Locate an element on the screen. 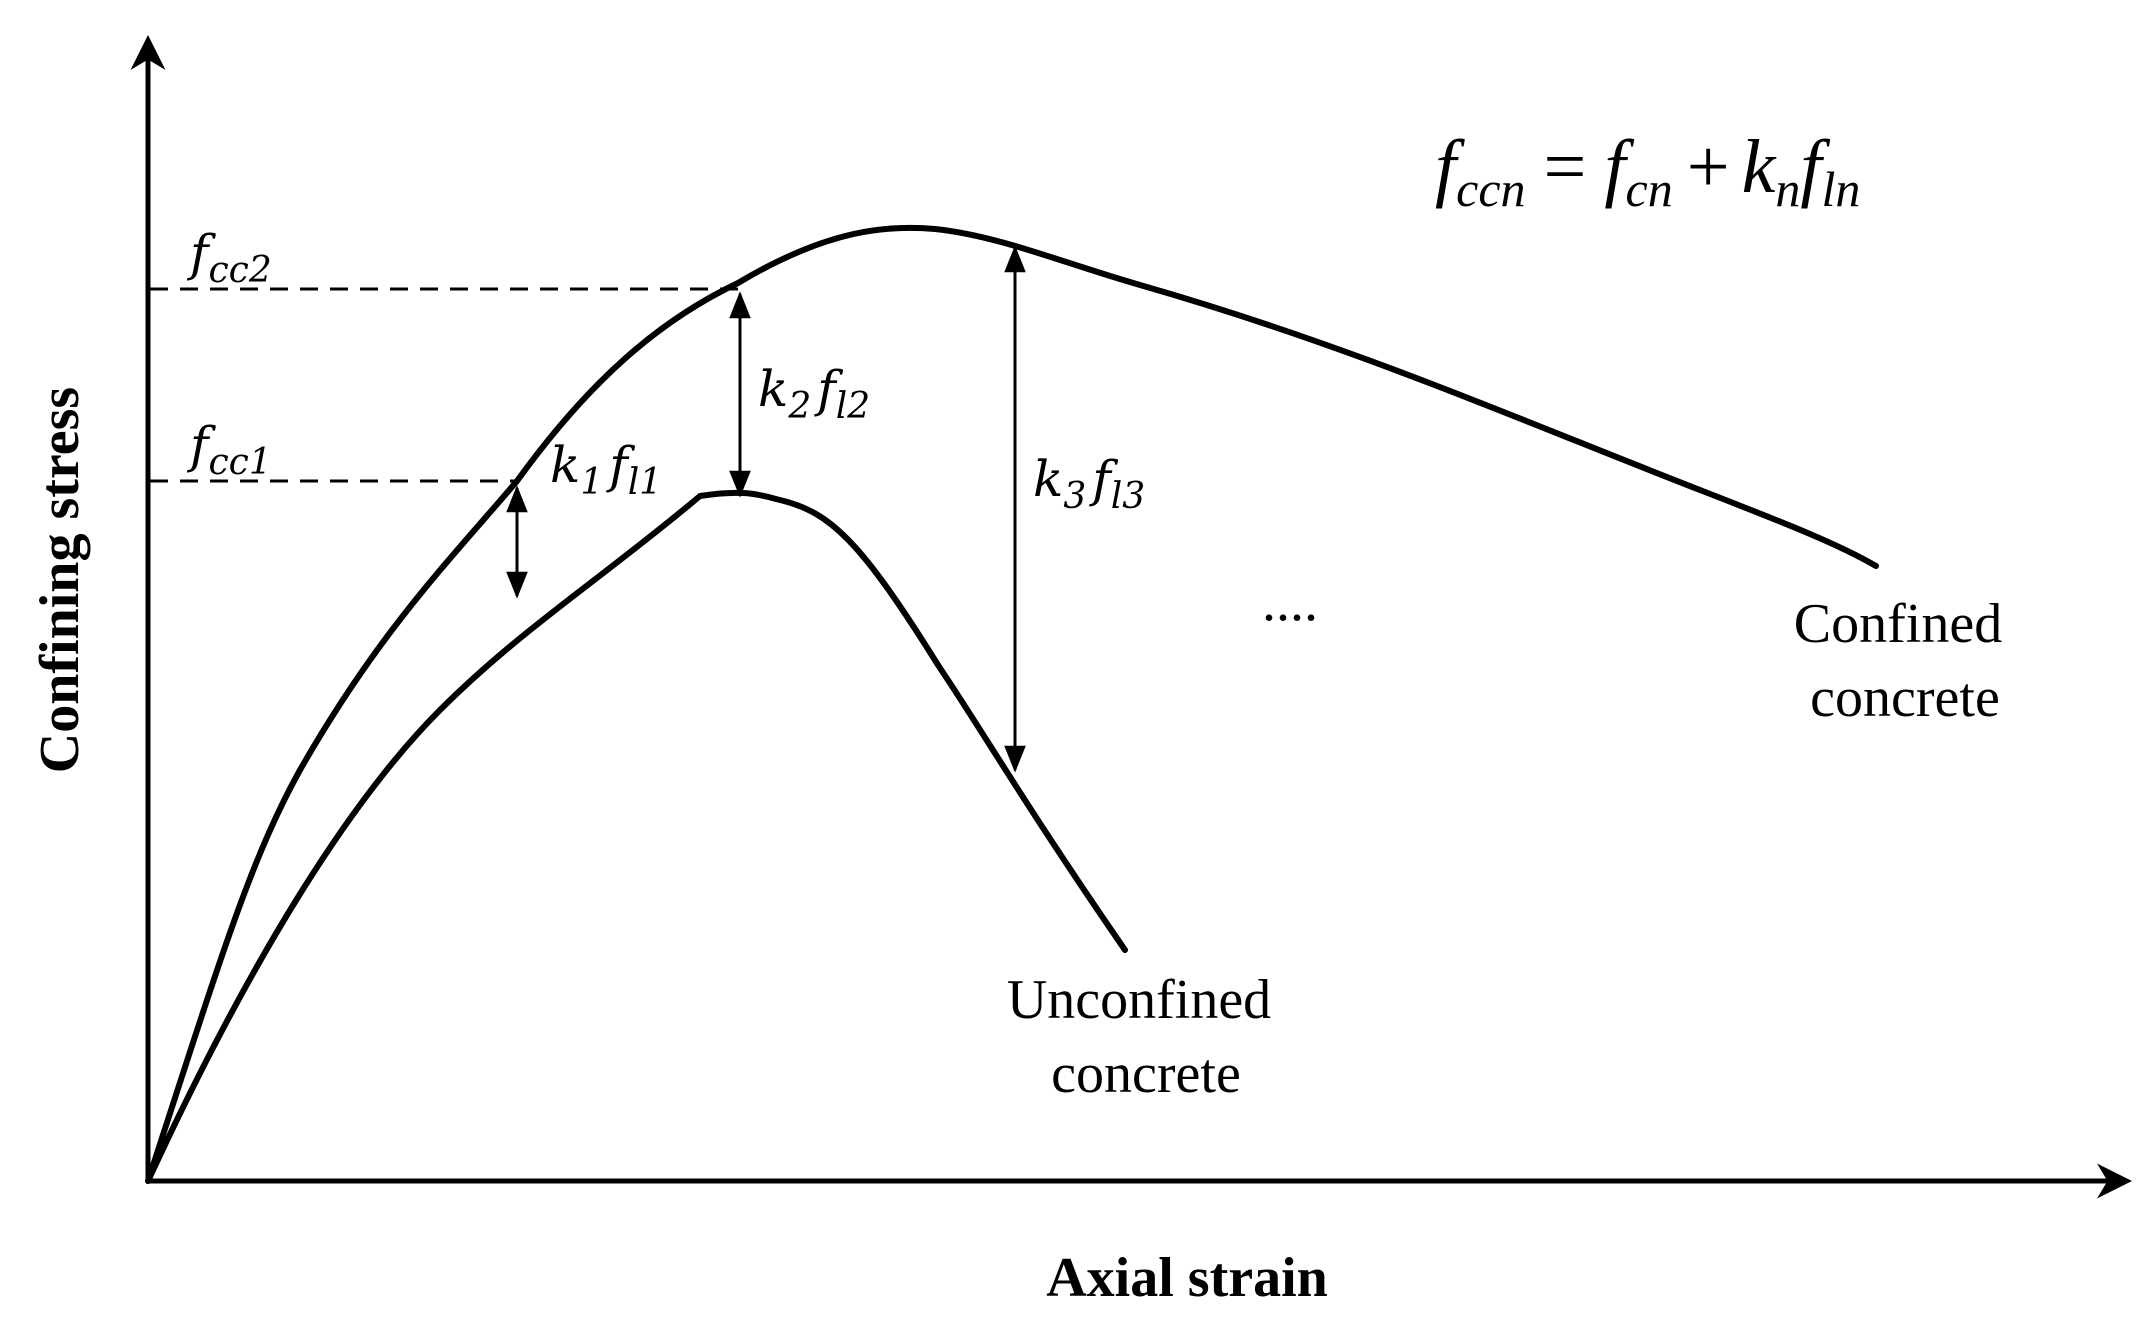 Image resolution: width=2143 pixels, height=1332 pixels. fcc1-label: fcc1 is located at coordinates (229, 449).